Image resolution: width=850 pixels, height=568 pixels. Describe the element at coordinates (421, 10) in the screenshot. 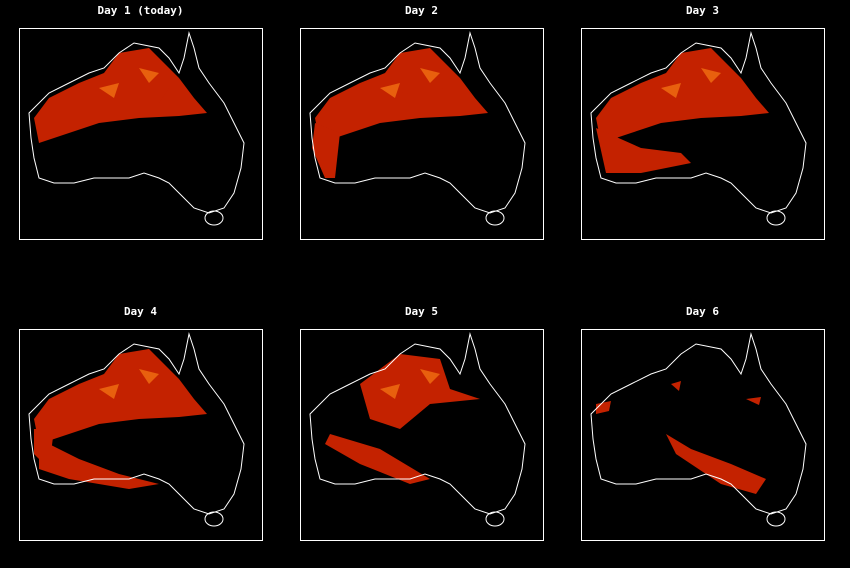

I see `panel-title: Day 2` at that location.